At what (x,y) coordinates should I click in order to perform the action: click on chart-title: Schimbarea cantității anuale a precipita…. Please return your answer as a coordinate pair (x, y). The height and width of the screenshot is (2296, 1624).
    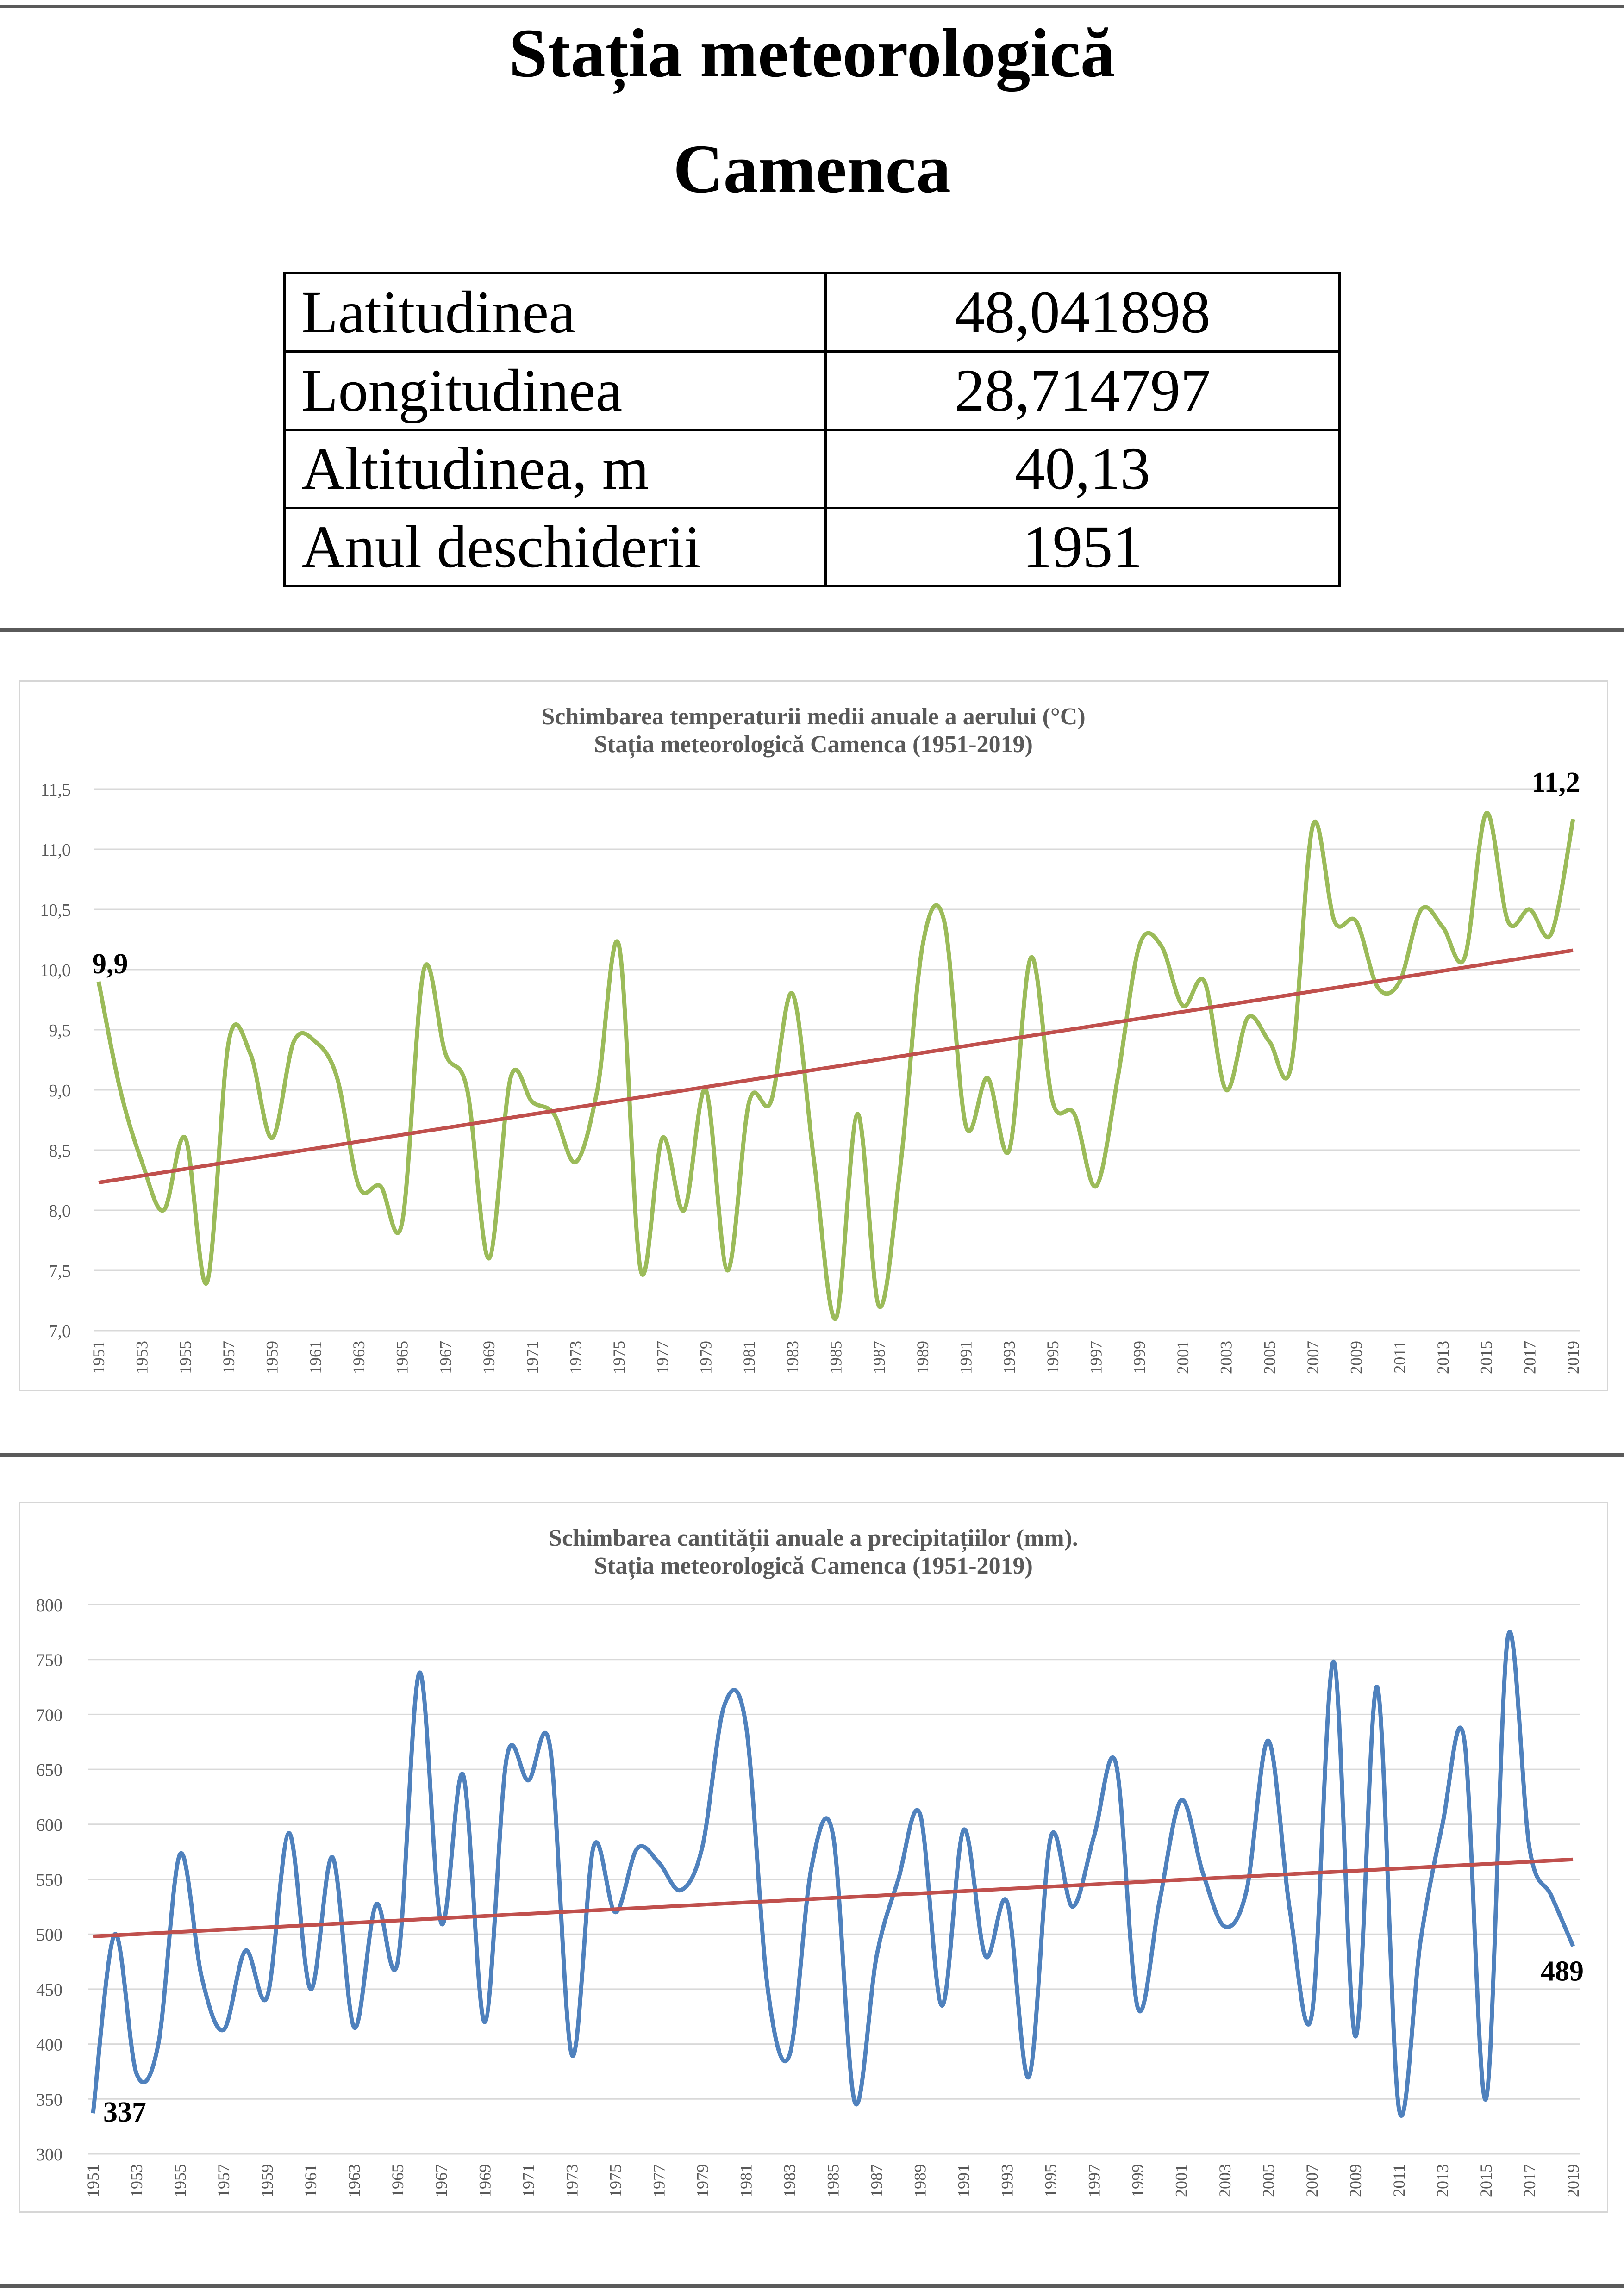
    Looking at the image, I should click on (813, 1538).